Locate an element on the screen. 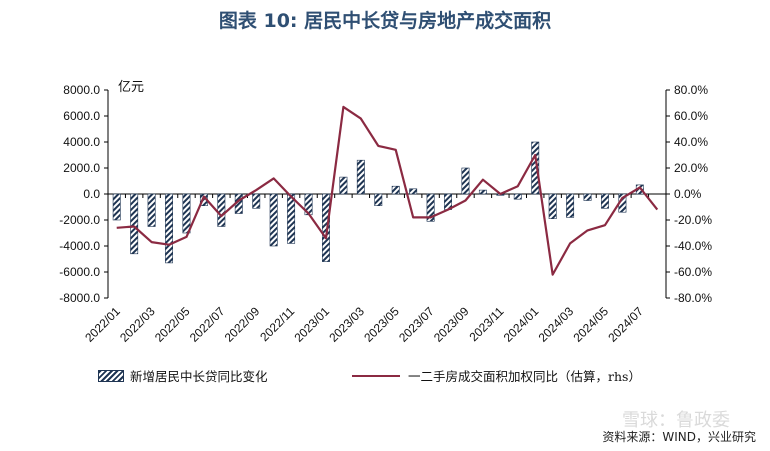 The width and height of the screenshot is (770, 451). y-left-tick-label: 6000.0 is located at coordinates (81, 116).